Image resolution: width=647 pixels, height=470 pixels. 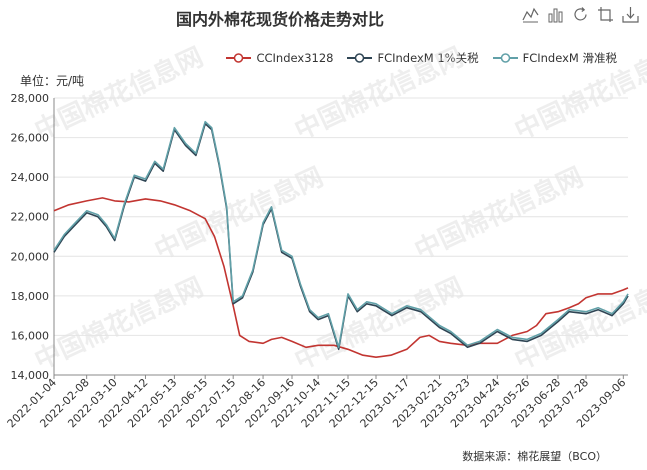 I want to click on legend-item-ccindex: CCIndex3128, so click(x=279, y=58).